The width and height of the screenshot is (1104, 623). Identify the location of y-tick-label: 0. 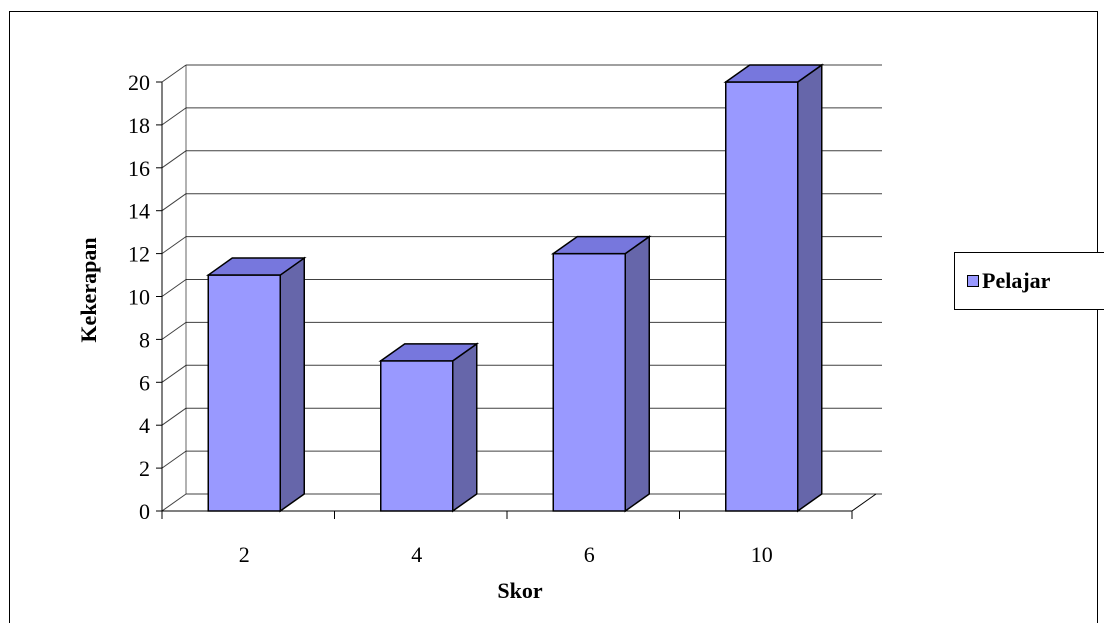
(144, 511).